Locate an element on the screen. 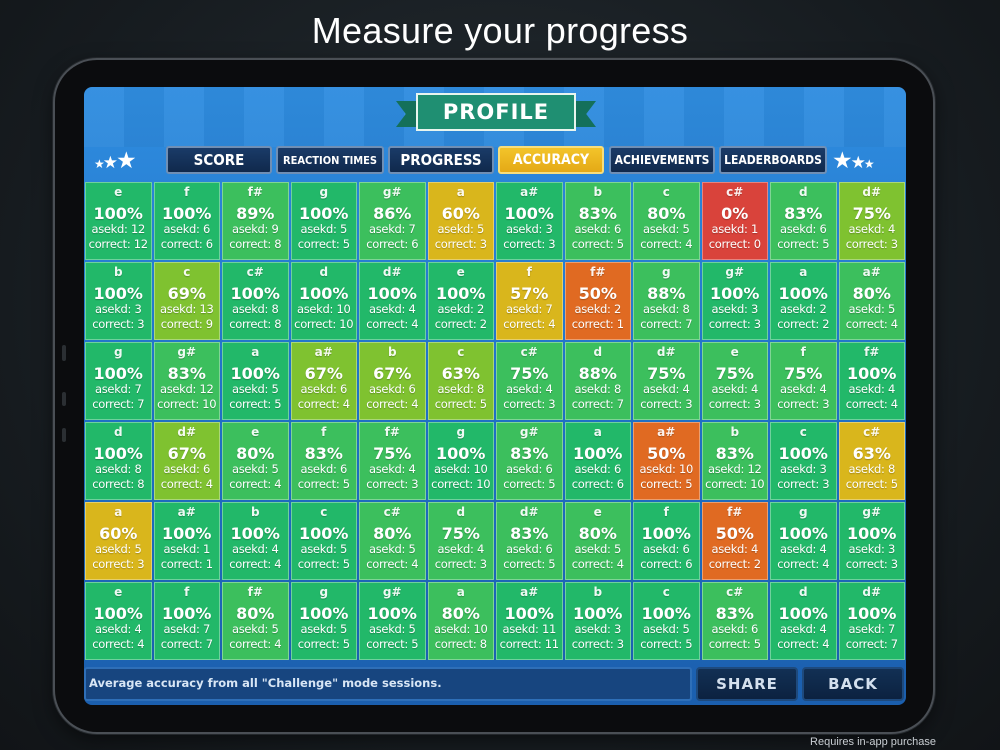 The image size is (1000, 750). note-cell: f# 100% asekd: 4 correct: 4 is located at coordinates (871, 381).